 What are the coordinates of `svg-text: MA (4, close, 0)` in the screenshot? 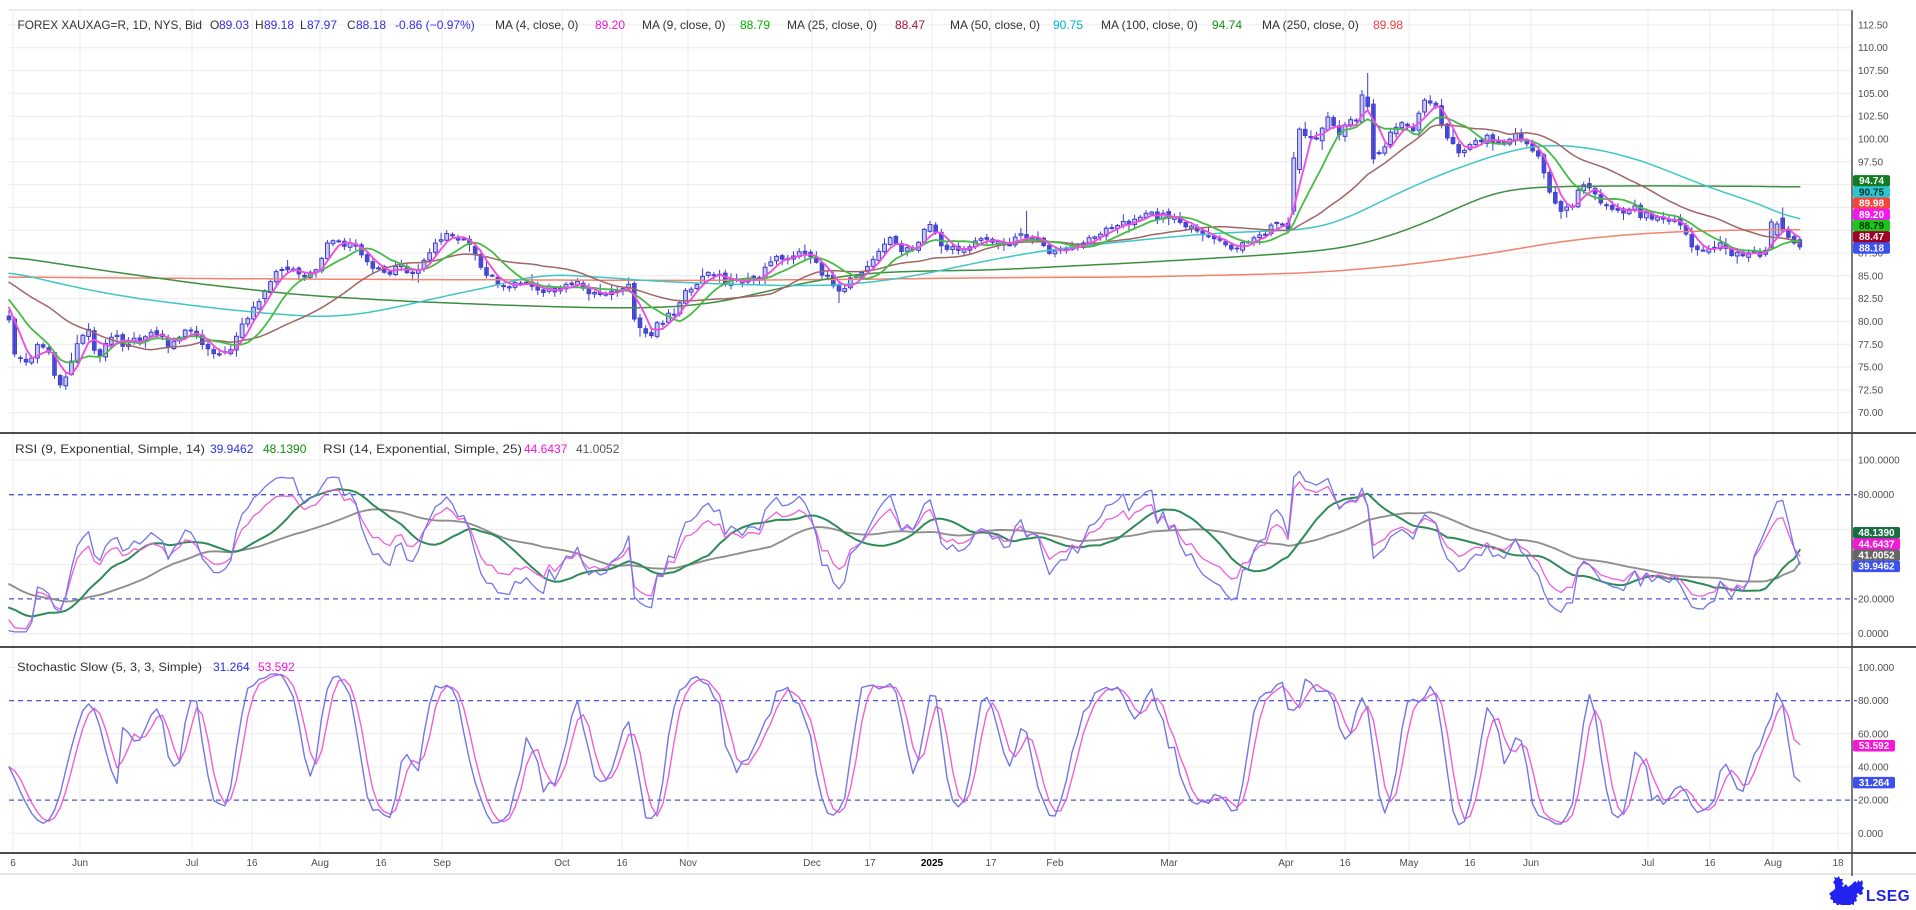 It's located at (536, 25).